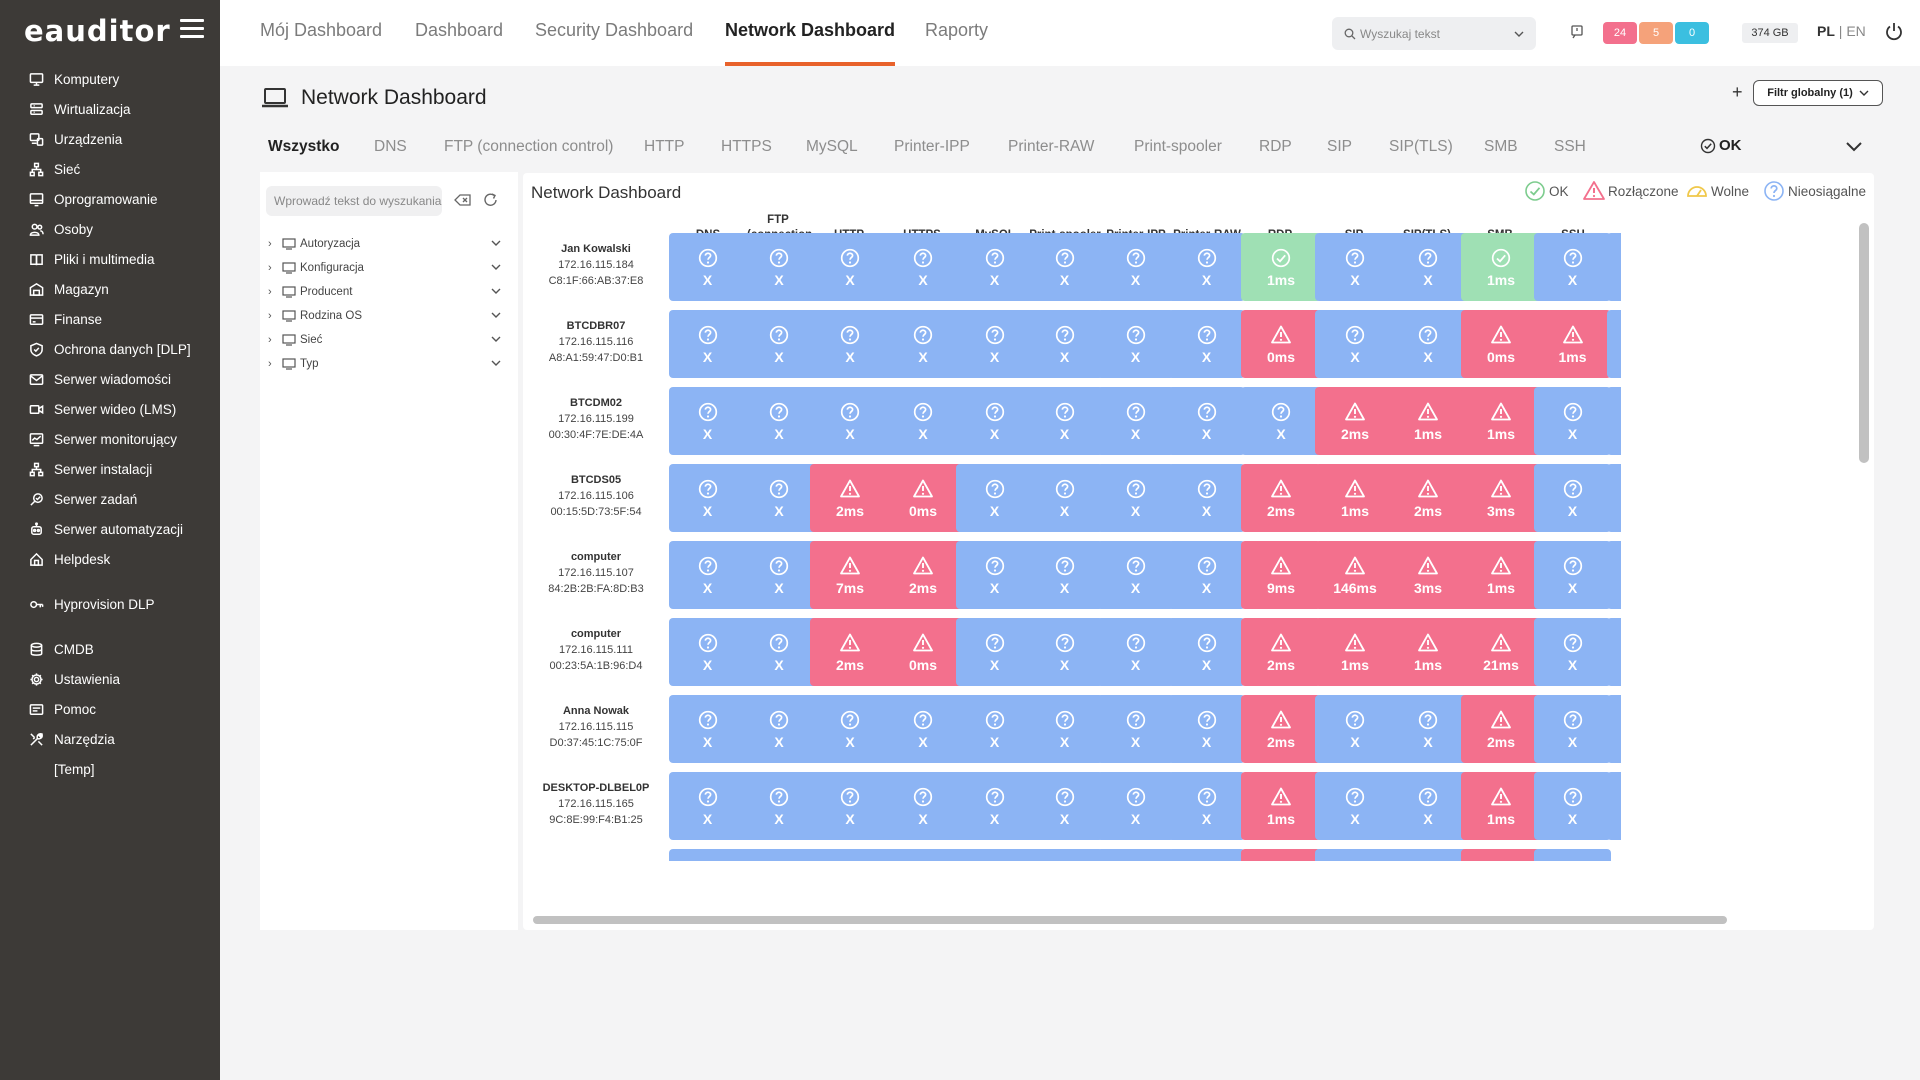 The height and width of the screenshot is (1080, 1920). Describe the element at coordinates (1841, 31) in the screenshot. I see `language-switch: PL | EN` at that location.